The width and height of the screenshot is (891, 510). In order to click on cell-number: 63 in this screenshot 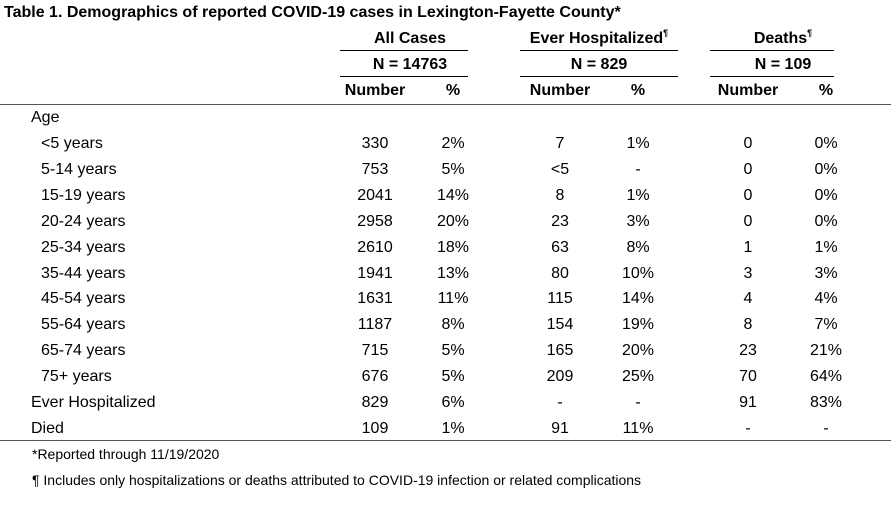, I will do `click(560, 247)`.